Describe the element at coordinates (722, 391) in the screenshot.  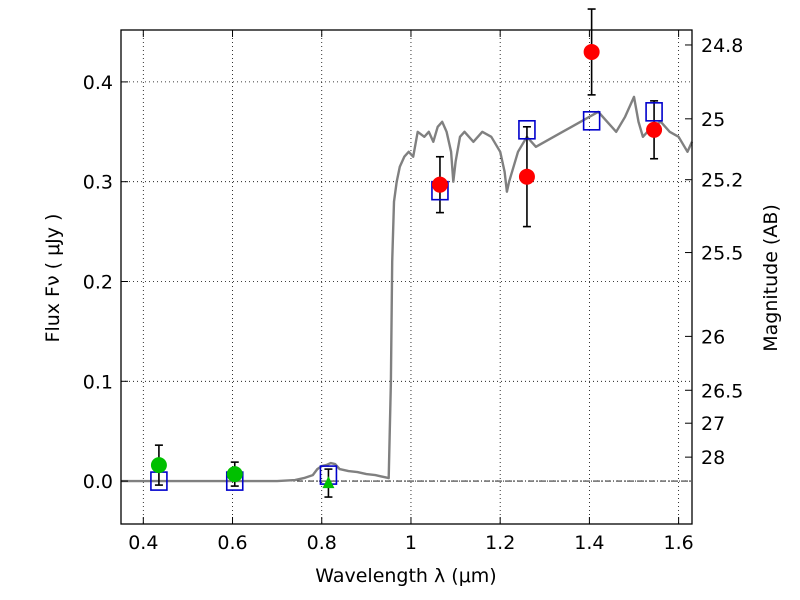
I see `right-tick-label: 26.5` at that location.